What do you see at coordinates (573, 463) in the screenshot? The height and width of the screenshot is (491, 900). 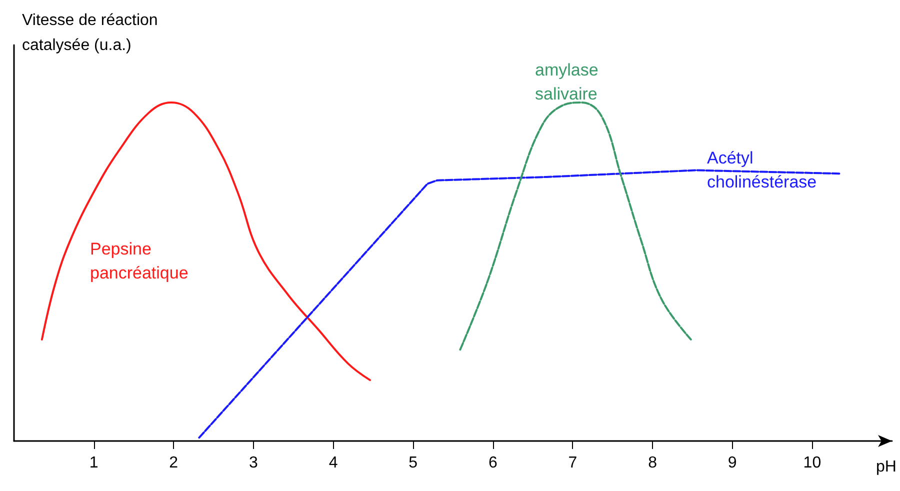 I see `x-tick-label: 7` at bounding box center [573, 463].